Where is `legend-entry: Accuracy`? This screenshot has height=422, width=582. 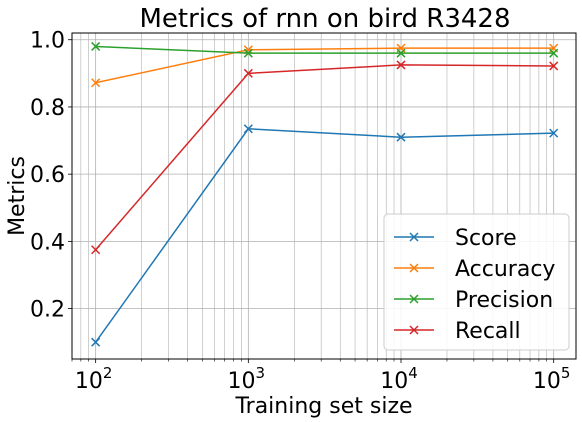 legend-entry: Accuracy is located at coordinates (474, 269).